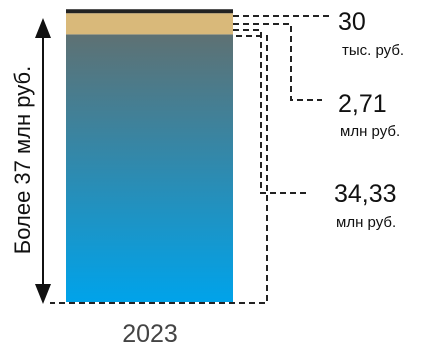 Image resolution: width=424 pixels, height=355 pixels. I want to click on label-middle-unit: млн руб., so click(370, 131).